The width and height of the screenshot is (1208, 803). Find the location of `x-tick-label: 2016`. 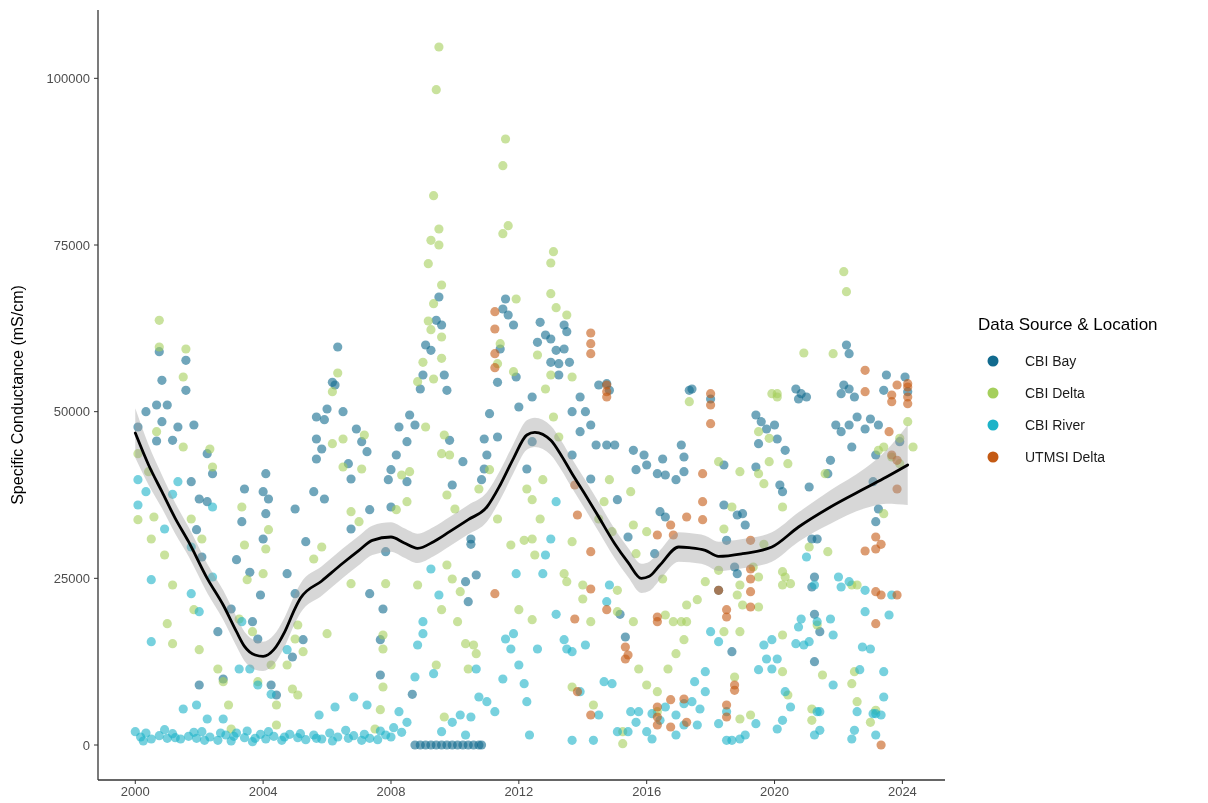

x-tick-label: 2016 is located at coordinates (647, 792).